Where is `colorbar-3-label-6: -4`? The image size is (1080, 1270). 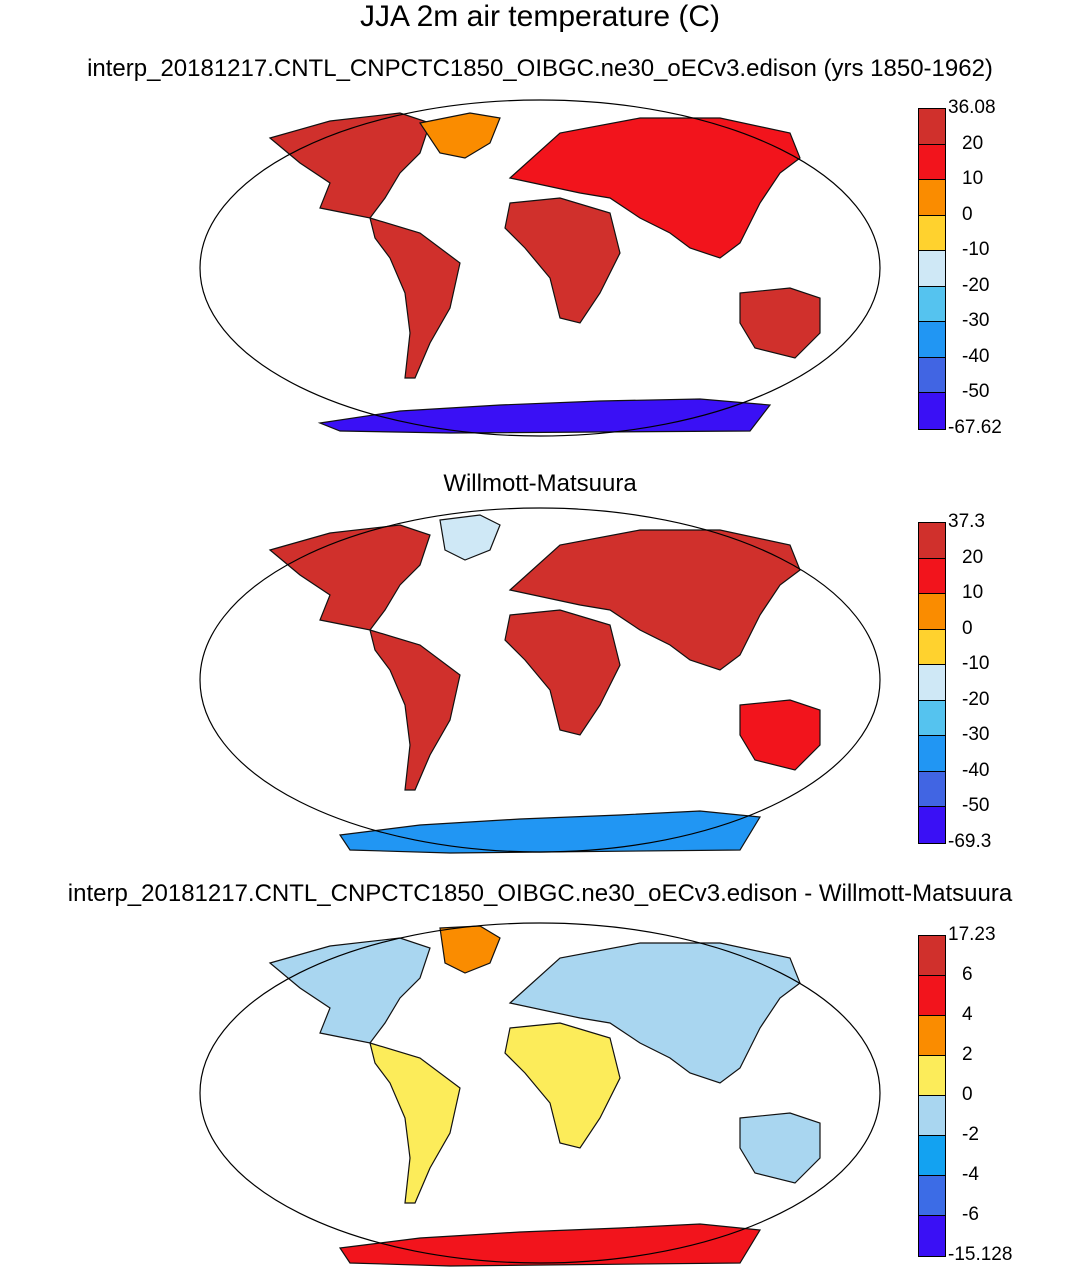 colorbar-3-label-6: -4 is located at coordinates (970, 1174).